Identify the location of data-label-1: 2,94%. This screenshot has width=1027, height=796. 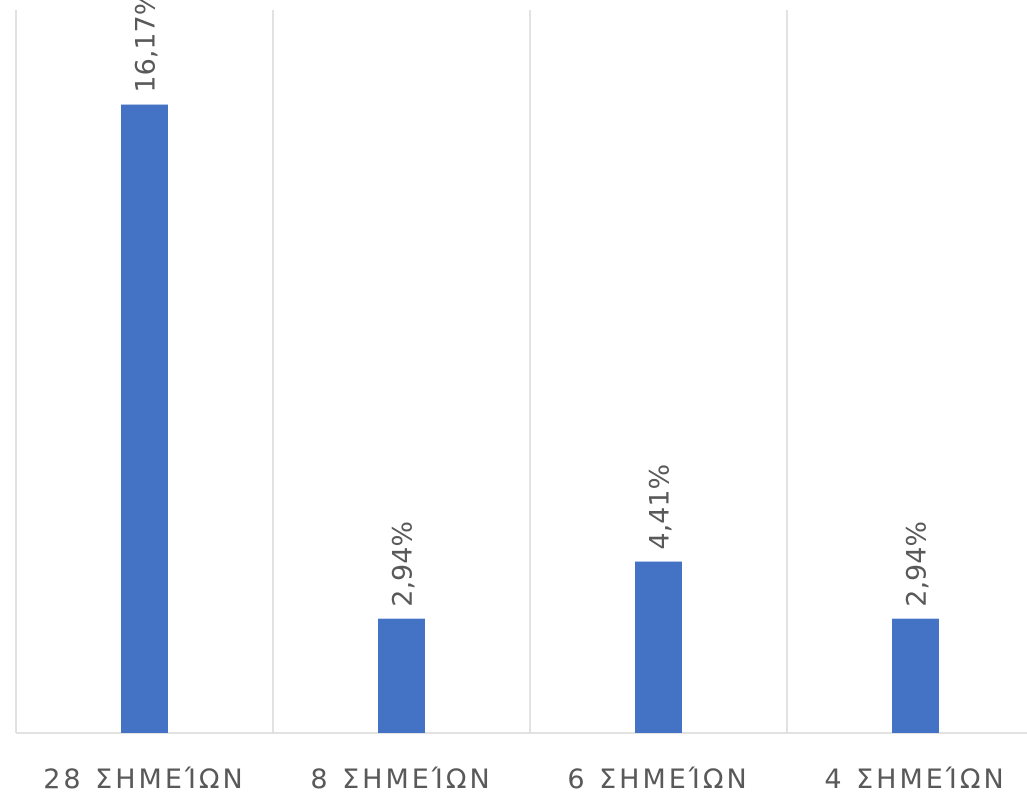
(403, 564).